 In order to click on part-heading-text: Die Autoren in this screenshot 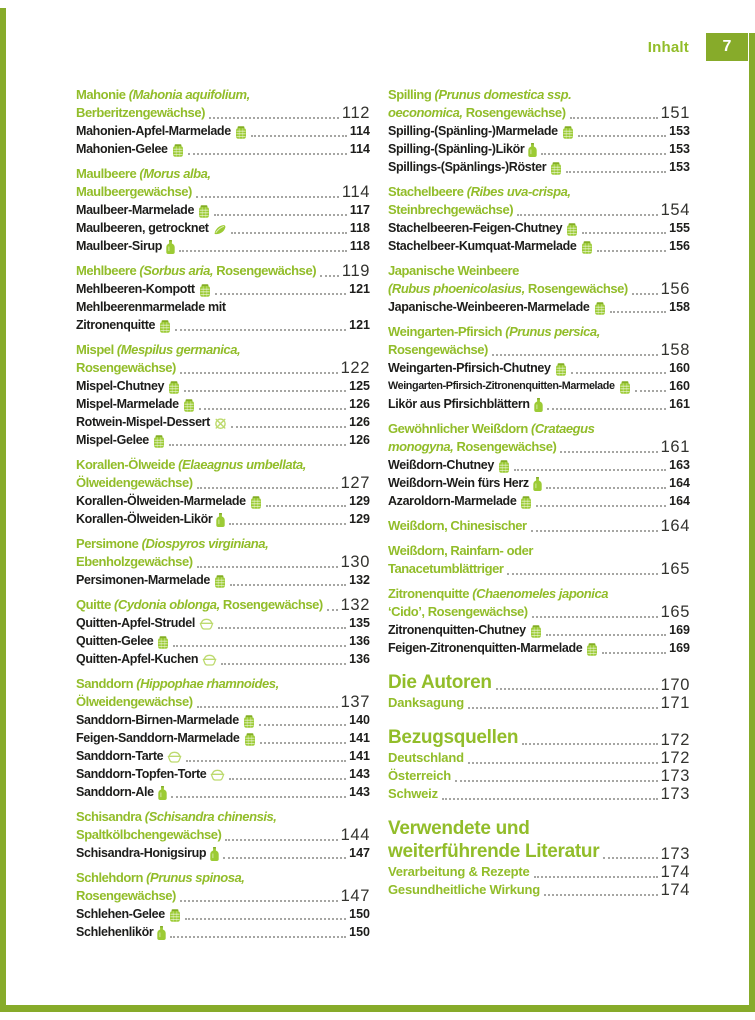, I will do `click(440, 682)`.